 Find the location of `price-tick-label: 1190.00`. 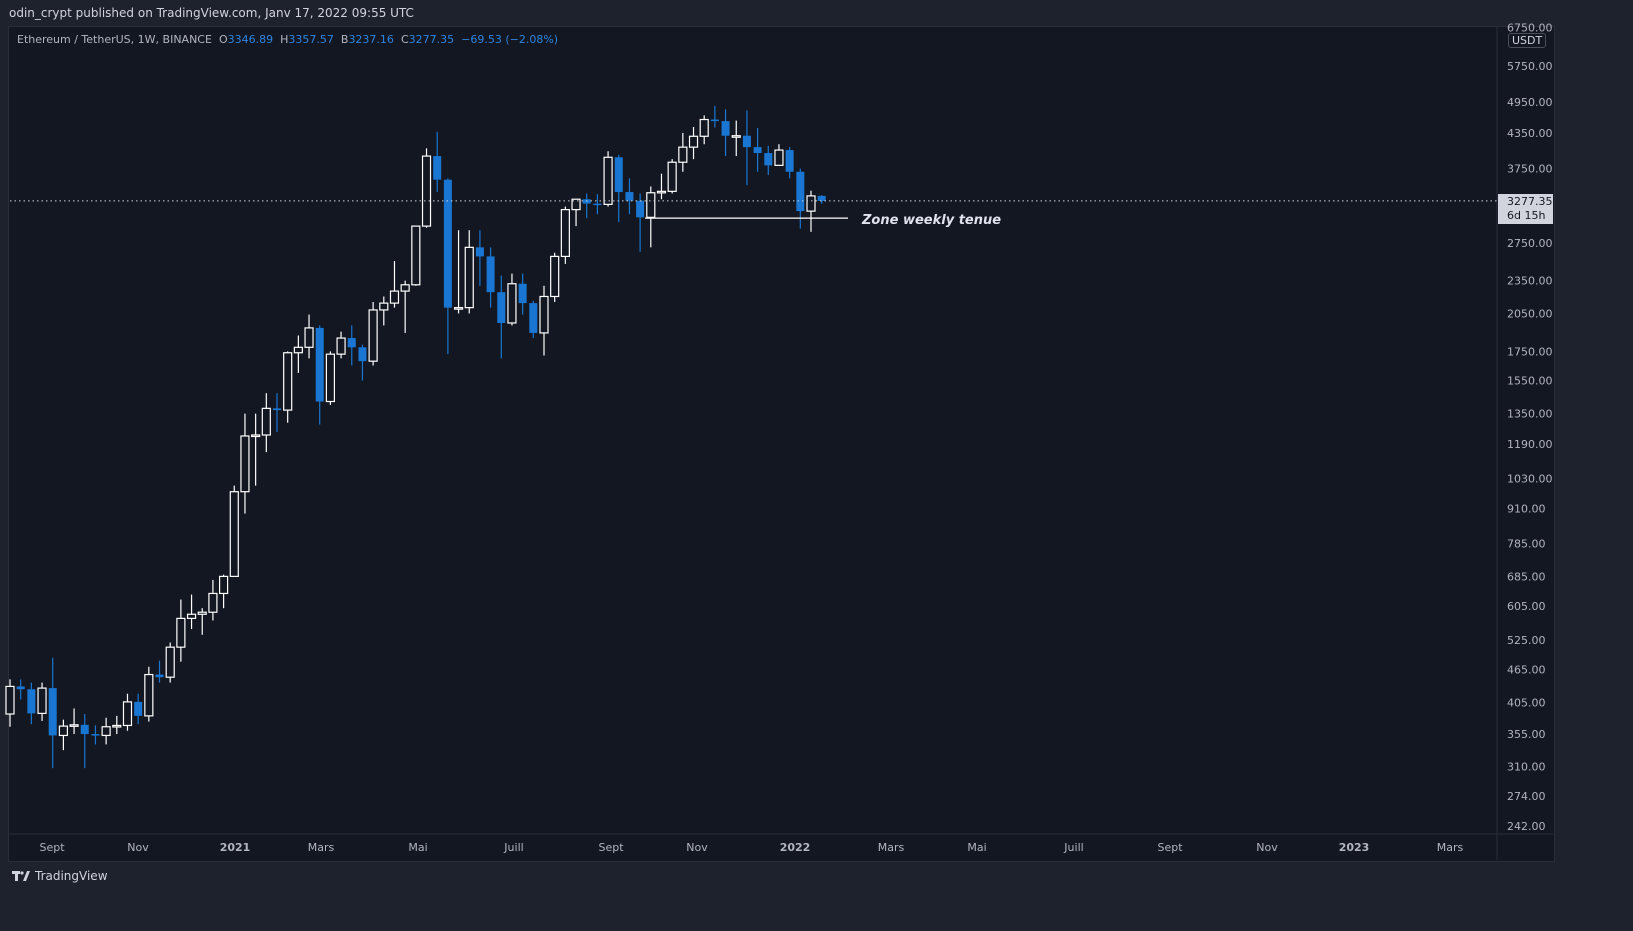

price-tick-label: 1190.00 is located at coordinates (1530, 444).